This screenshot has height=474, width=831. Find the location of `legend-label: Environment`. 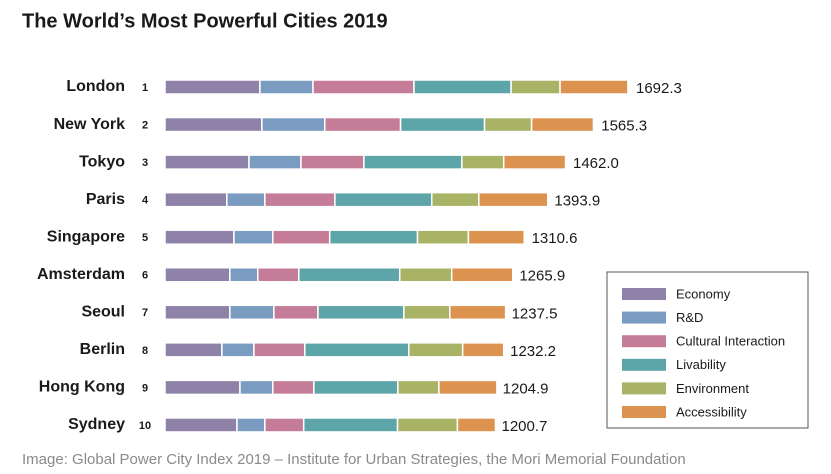

legend-label: Environment is located at coordinates (712, 388).